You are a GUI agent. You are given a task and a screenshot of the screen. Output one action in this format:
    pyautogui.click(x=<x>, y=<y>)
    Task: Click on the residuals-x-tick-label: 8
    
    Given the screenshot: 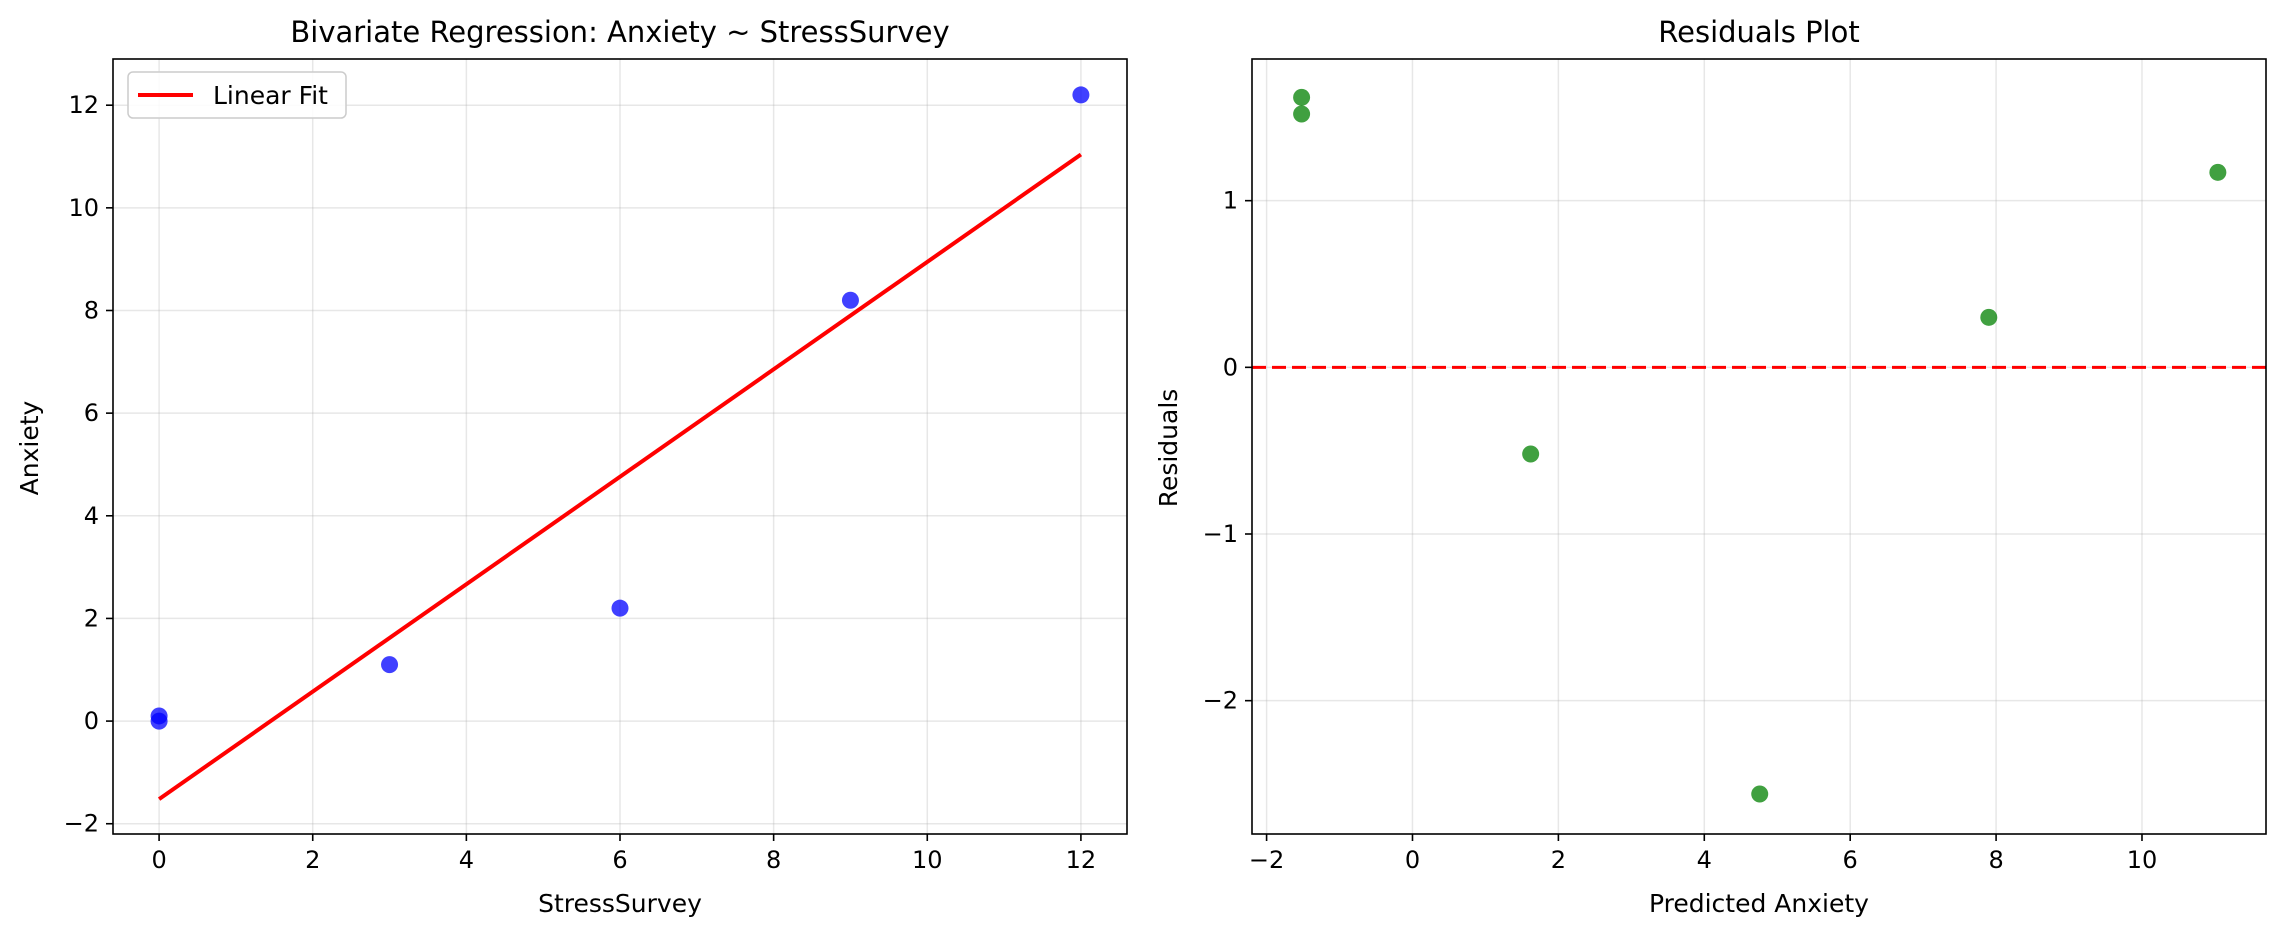 What is the action you would take?
    pyautogui.click(x=1995, y=860)
    